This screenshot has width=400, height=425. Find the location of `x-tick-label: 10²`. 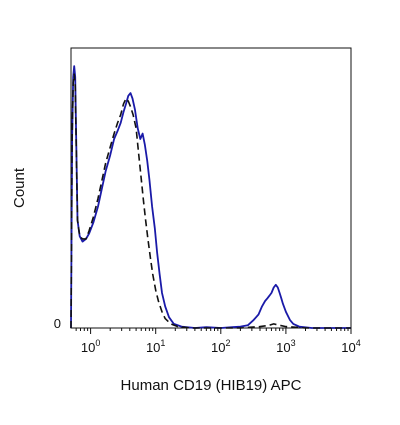

x-tick-label: 10² is located at coordinates (220, 346).